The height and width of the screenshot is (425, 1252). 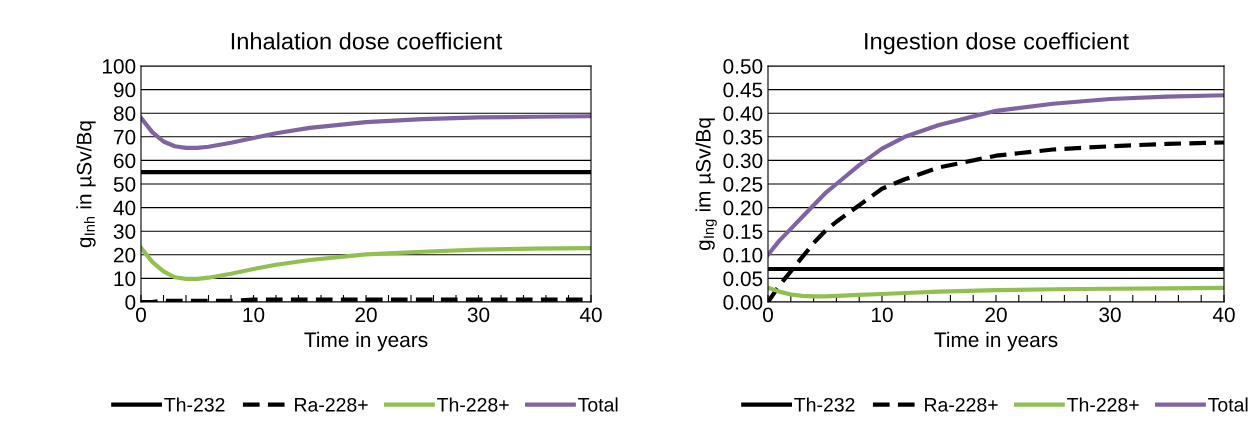 What do you see at coordinates (743, 137) in the screenshot?
I see `y-tick-label: 0.35` at bounding box center [743, 137].